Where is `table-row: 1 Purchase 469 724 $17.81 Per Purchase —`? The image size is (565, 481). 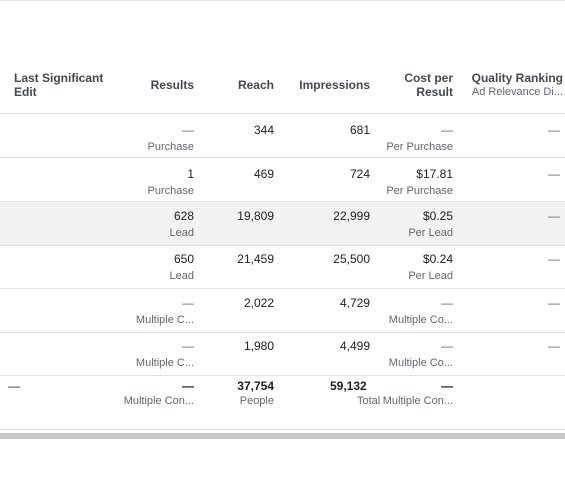
table-row: 1 Purchase 469 724 $17.81 Per Purchase — is located at coordinates (282, 180).